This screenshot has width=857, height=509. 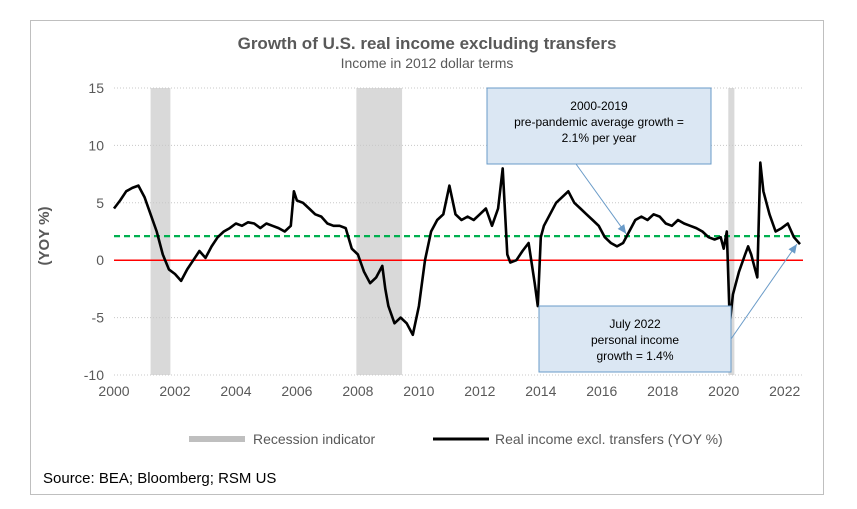 I want to click on x-tick-label: 2006, so click(x=296, y=391).